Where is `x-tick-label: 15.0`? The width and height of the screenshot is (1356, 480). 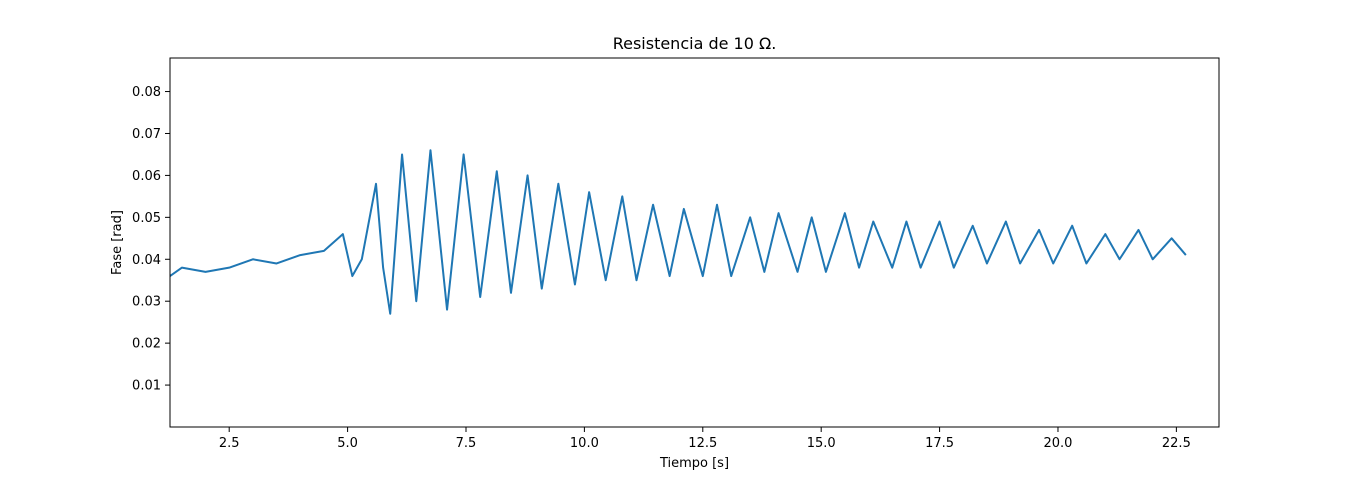 x-tick-label: 15.0 is located at coordinates (821, 443).